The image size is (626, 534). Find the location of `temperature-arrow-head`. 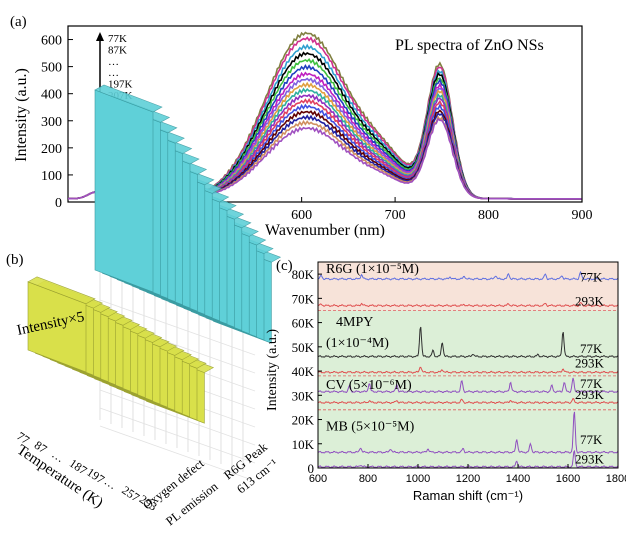

temperature-arrow-head is located at coordinates (100, 36).